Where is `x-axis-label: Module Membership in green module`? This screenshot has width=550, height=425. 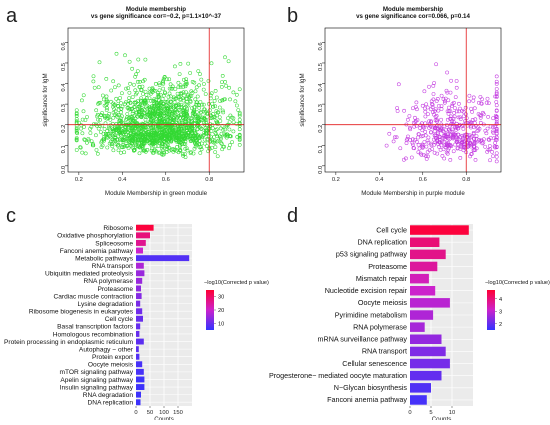
x-axis-label: Module Membership in green module is located at coordinates (156, 193).